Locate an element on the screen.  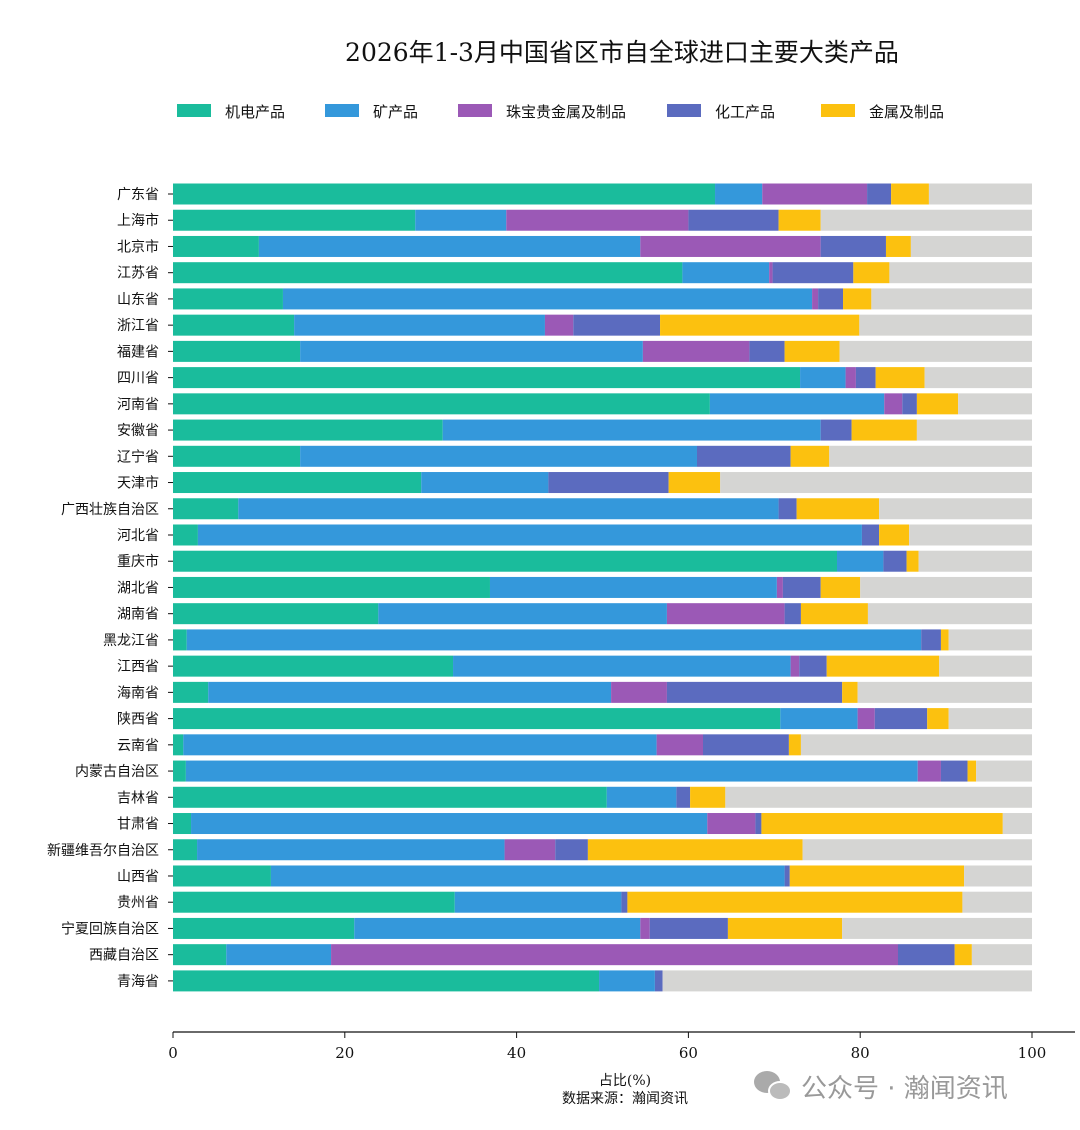
x-tick-label: 0 is located at coordinates (173, 1053).